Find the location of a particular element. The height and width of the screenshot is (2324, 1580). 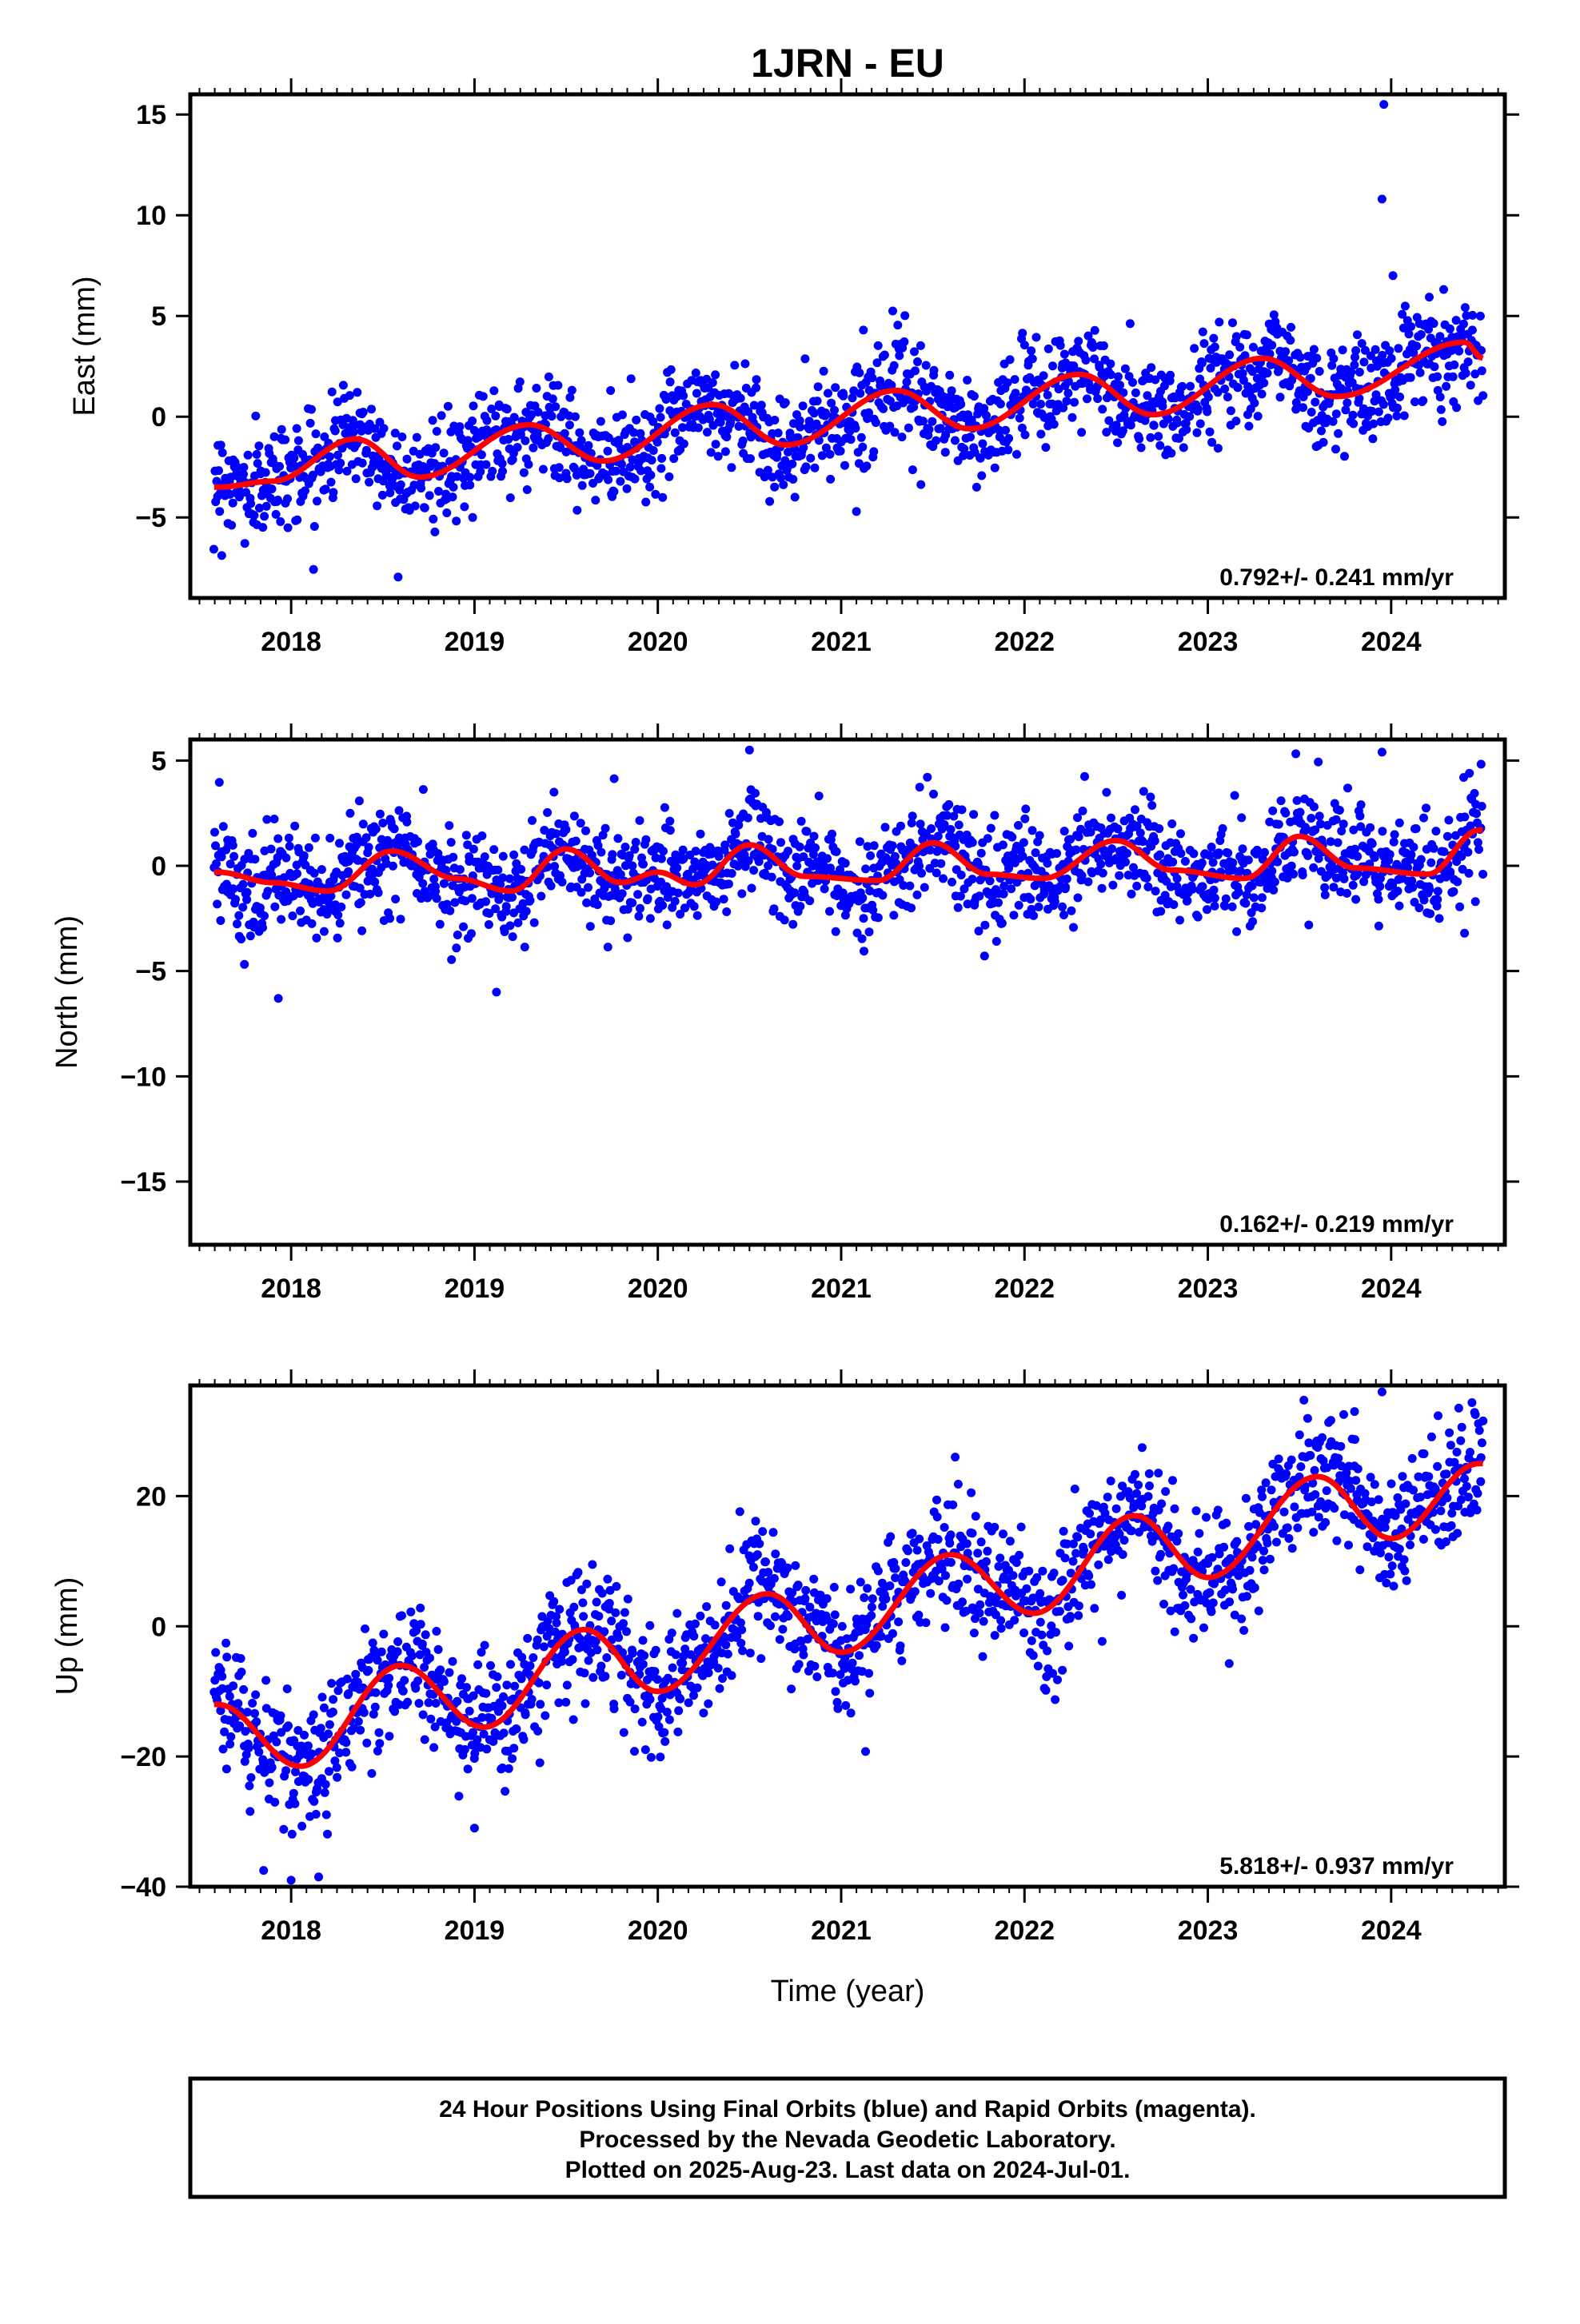

east-y-tick-label: 0 is located at coordinates (158, 417).